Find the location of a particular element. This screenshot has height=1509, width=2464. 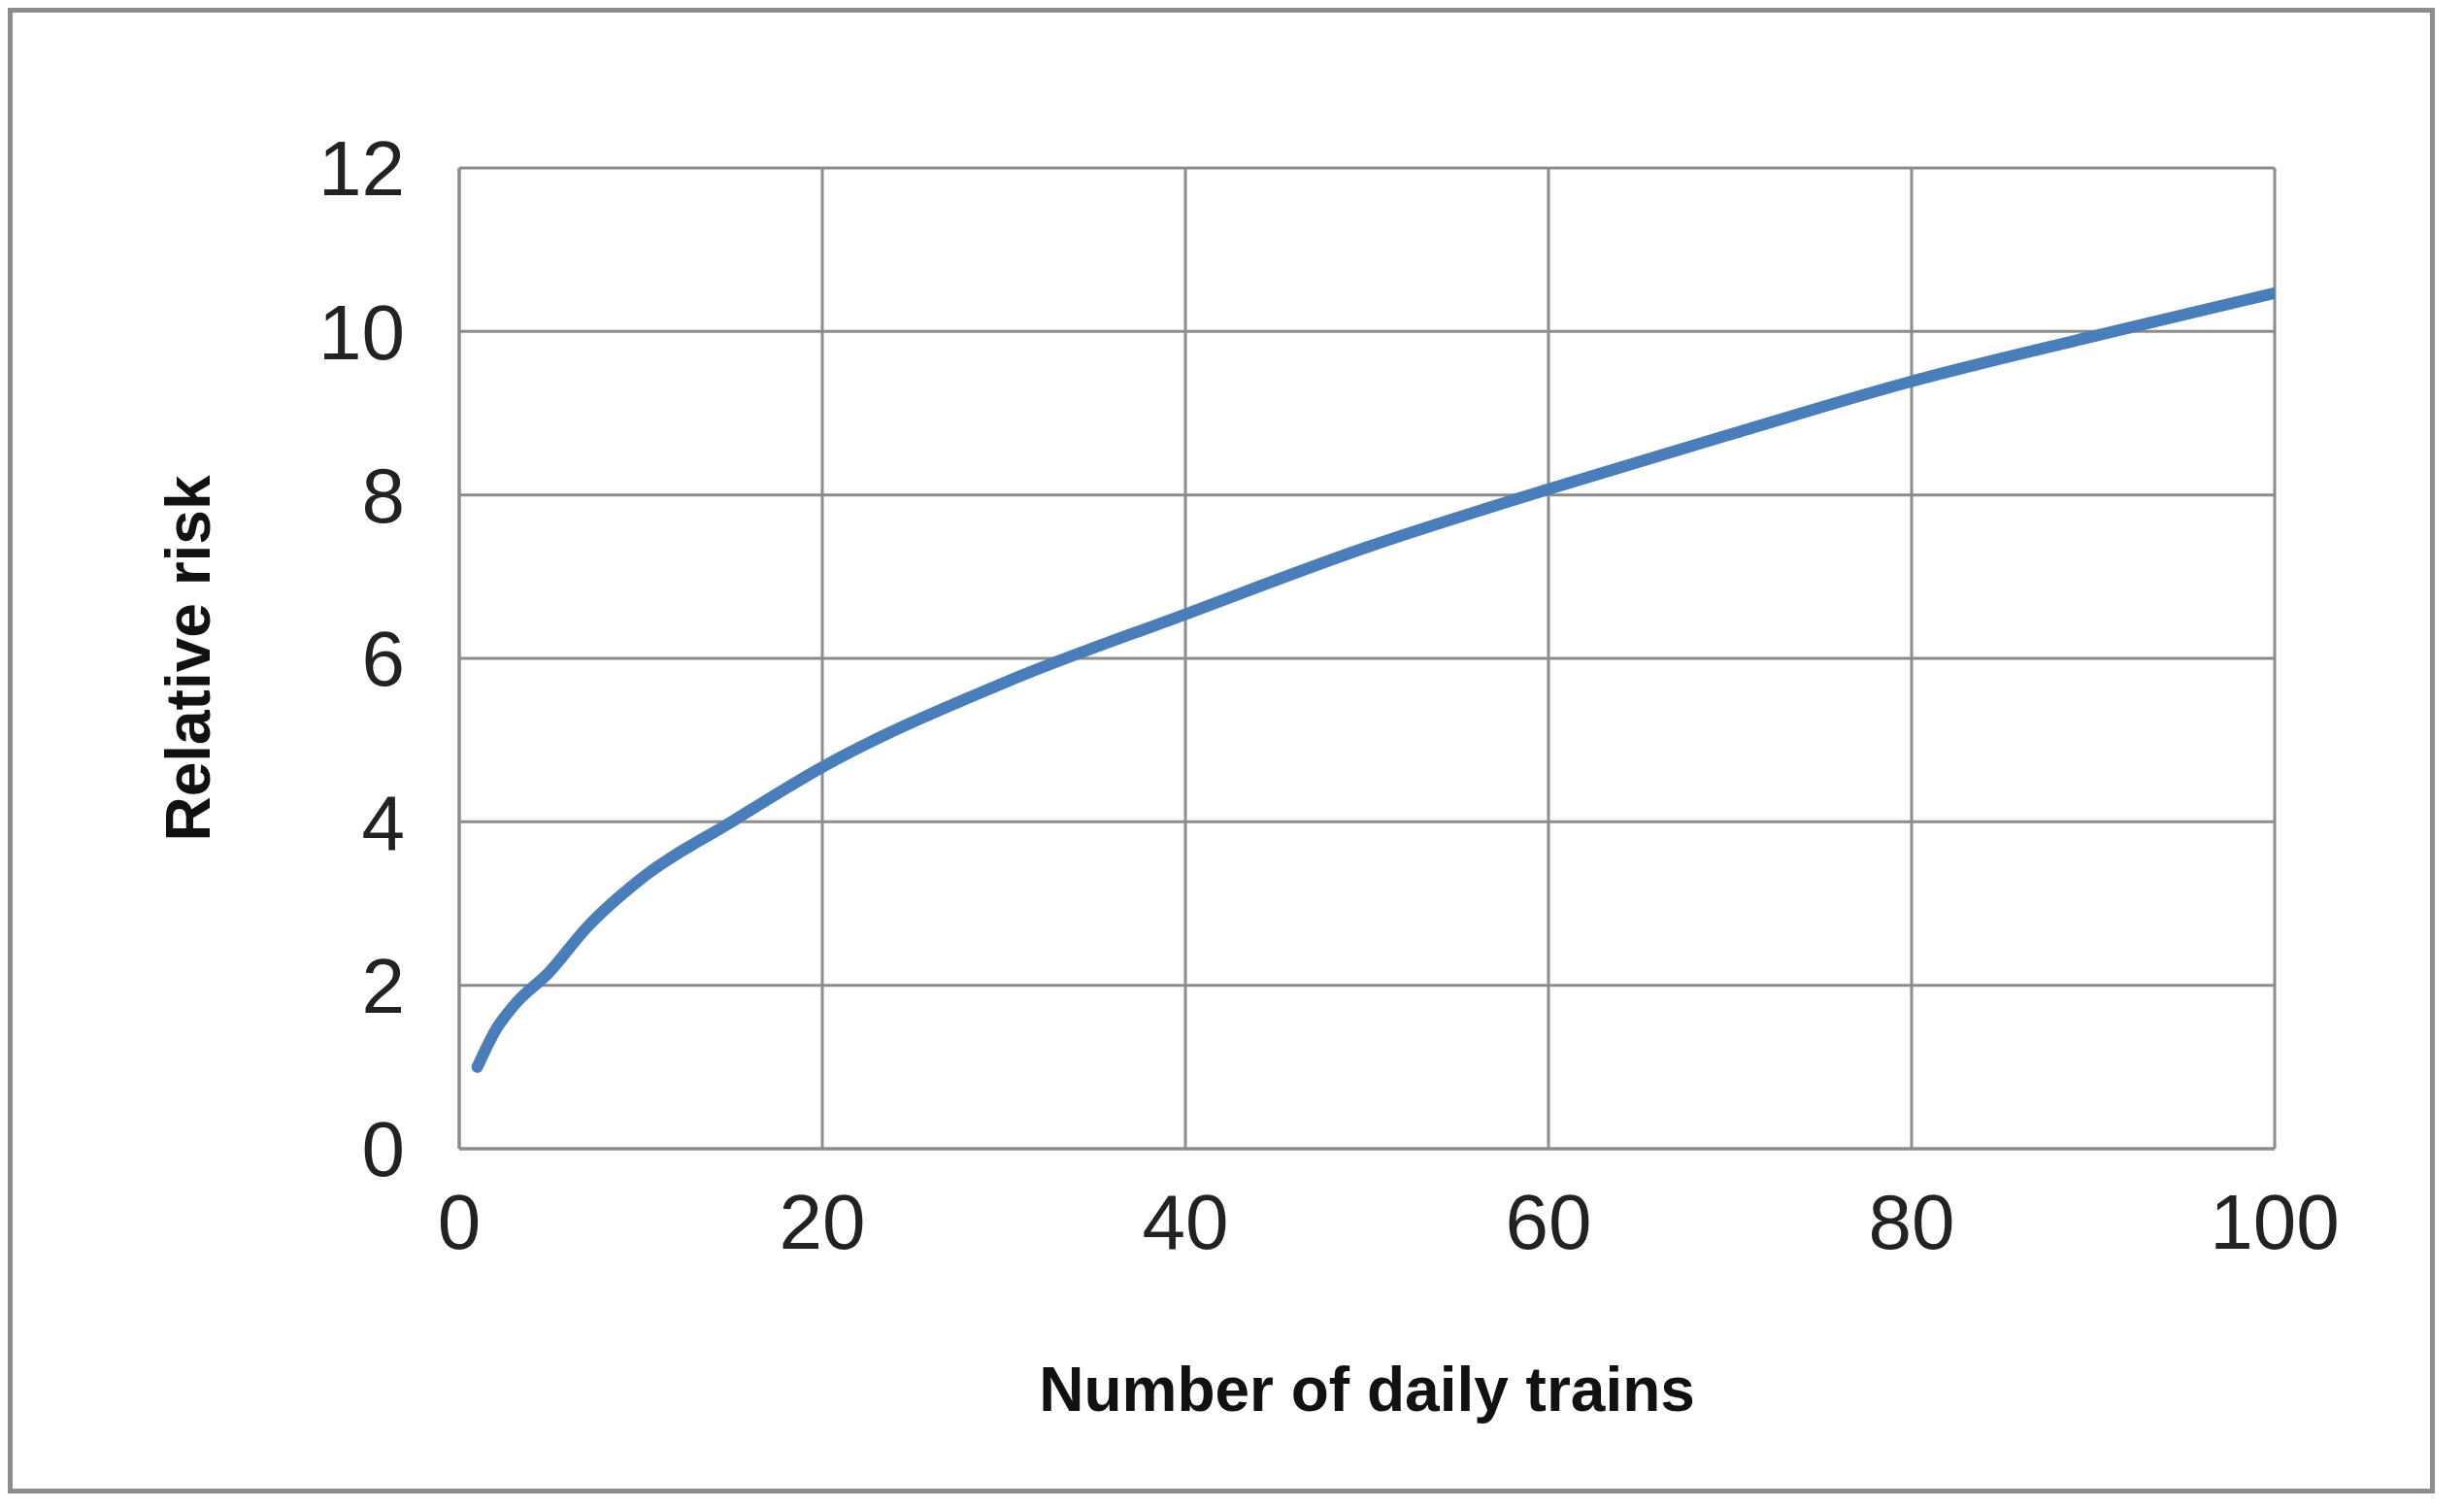

x-tick-label: 0 is located at coordinates (459, 1221).